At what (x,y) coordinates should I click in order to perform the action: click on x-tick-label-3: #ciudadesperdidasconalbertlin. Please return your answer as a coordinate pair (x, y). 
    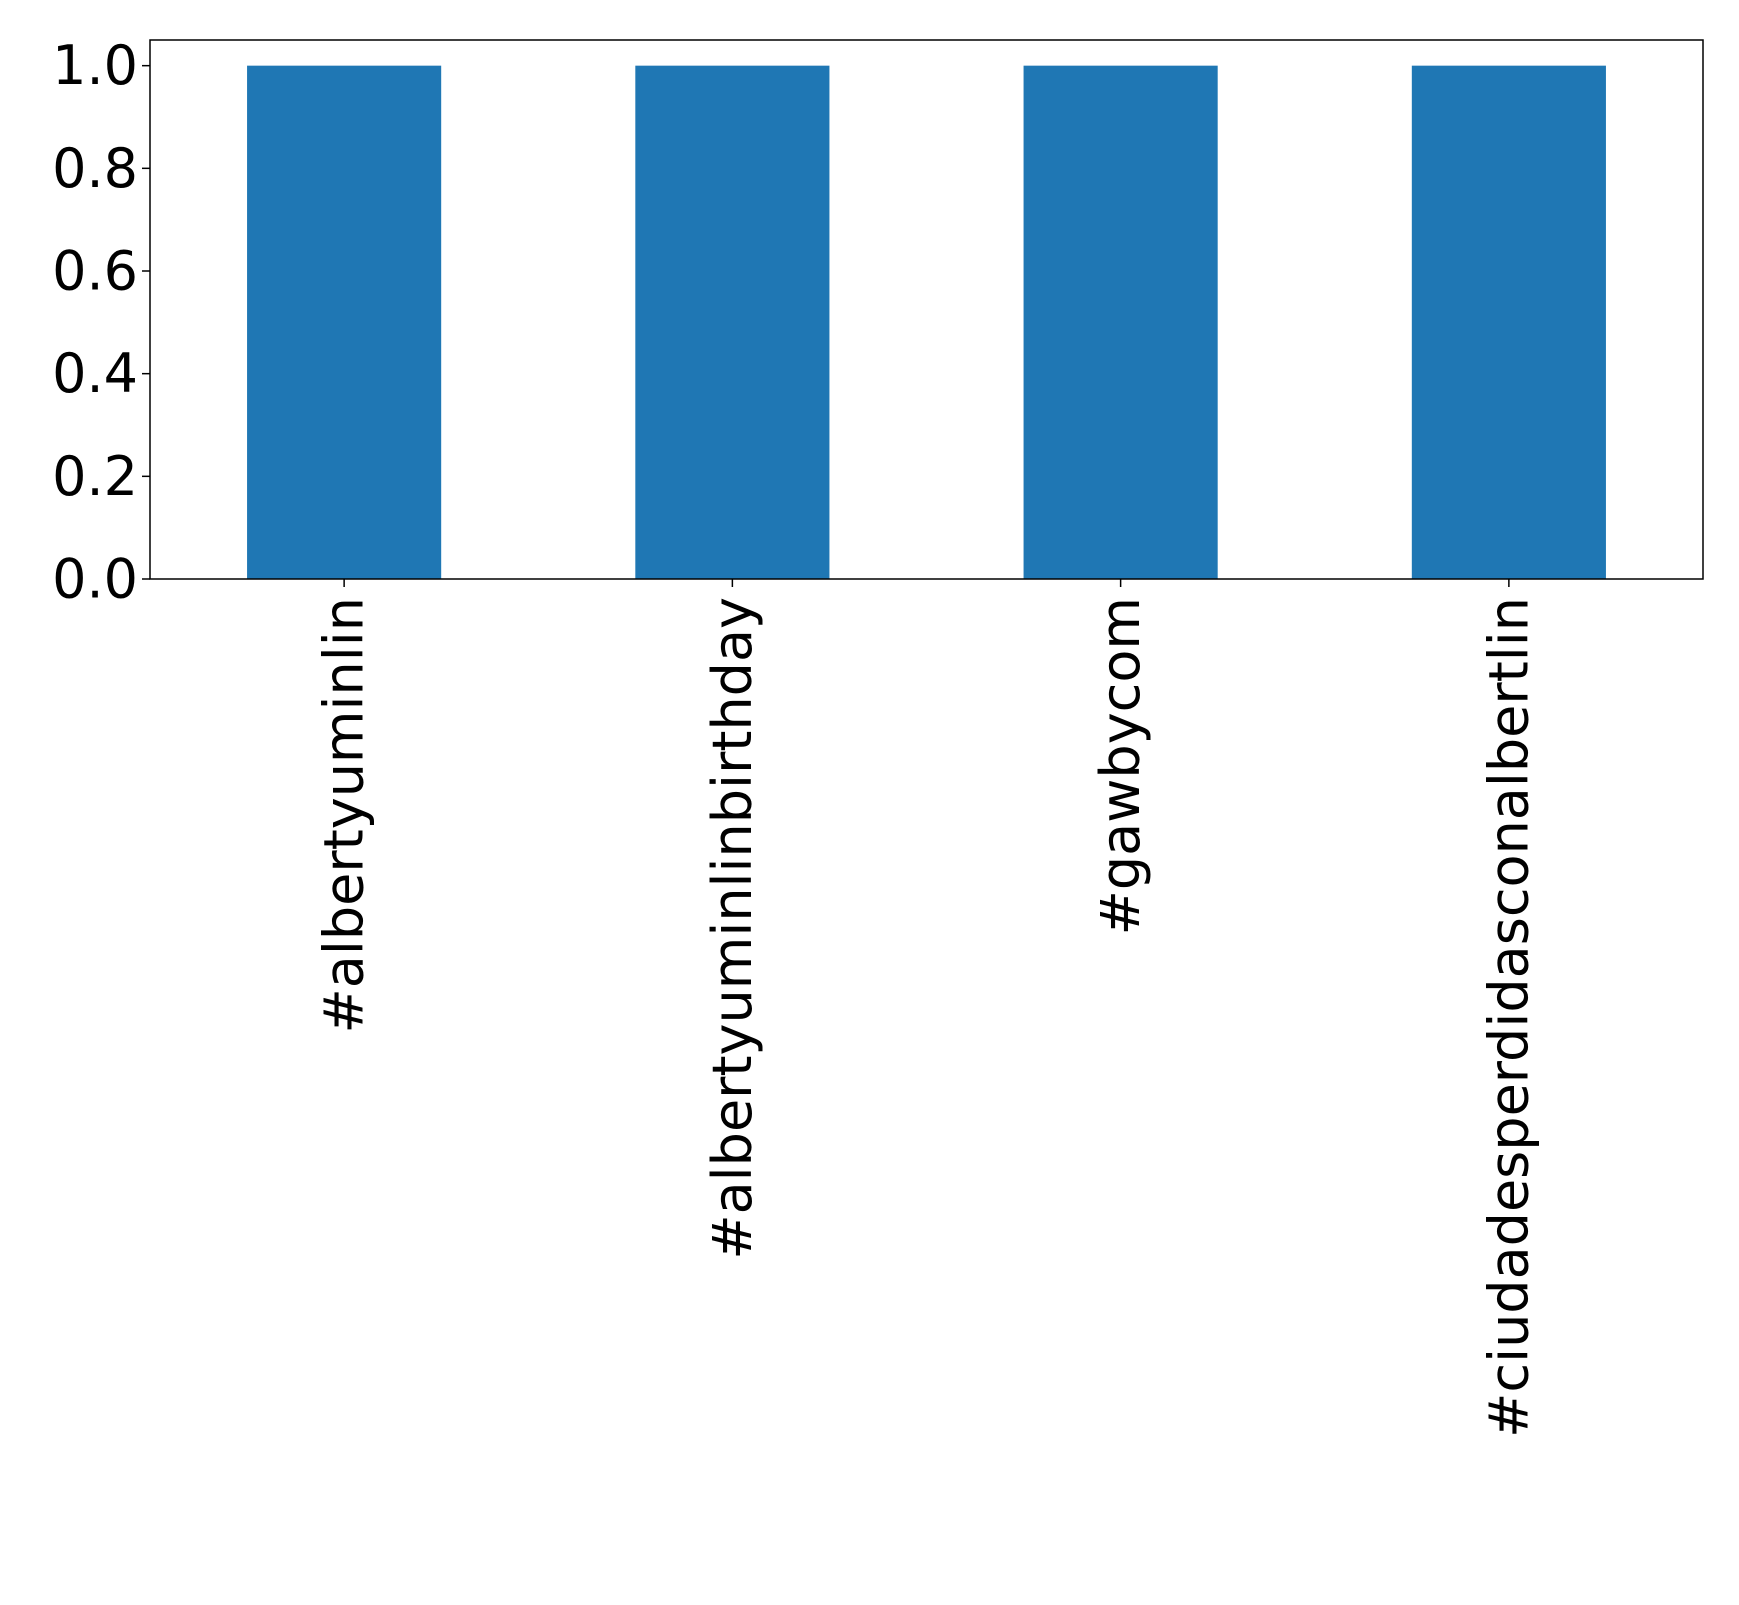
    Looking at the image, I should click on (1508, 1017).